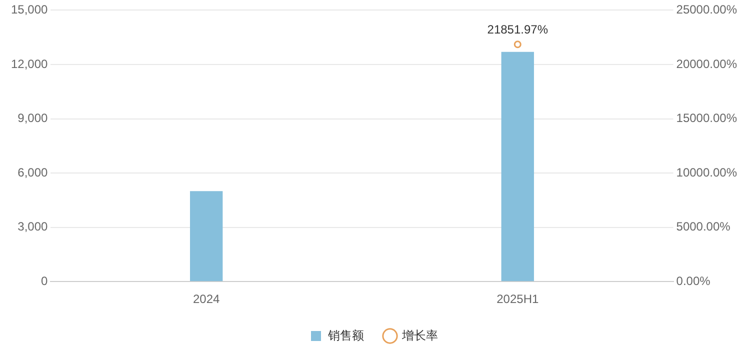 The width and height of the screenshot is (748, 358). What do you see at coordinates (703, 227) in the screenshot?
I see `y2-tick-label: 5000.00%` at bounding box center [703, 227].